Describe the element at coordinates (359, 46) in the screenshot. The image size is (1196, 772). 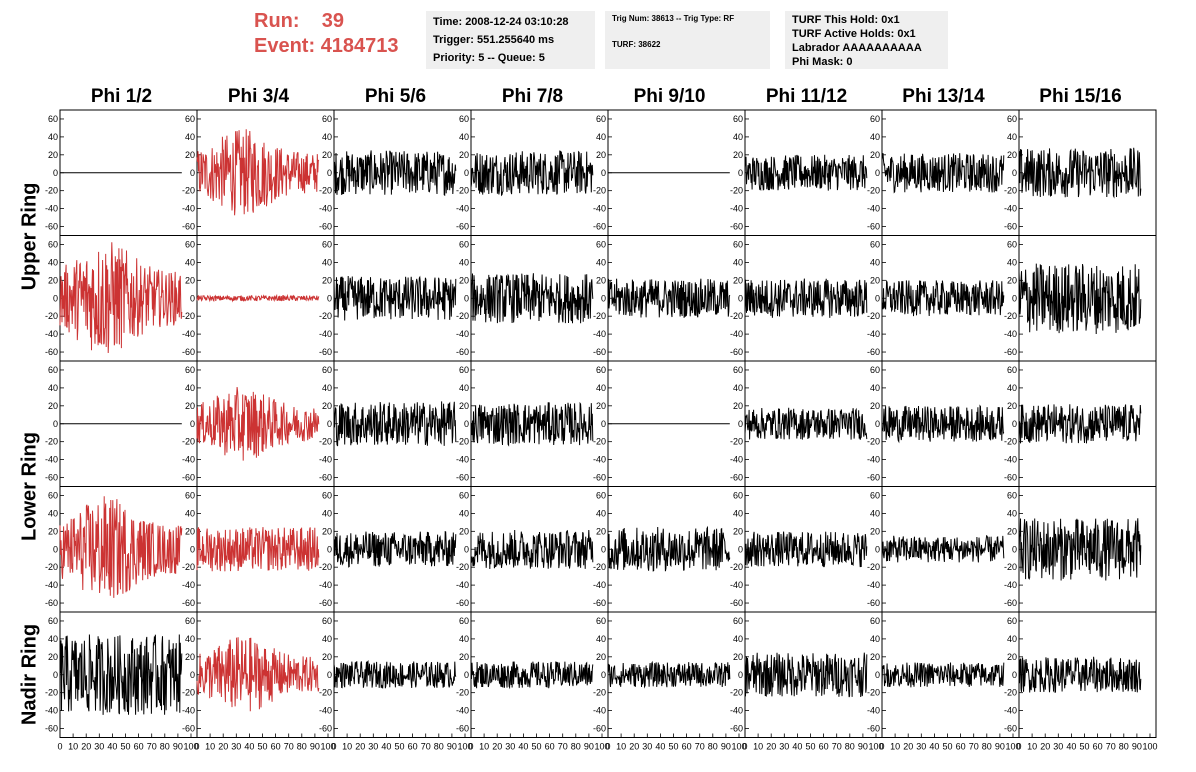
I see `event-value: 4184713` at that location.